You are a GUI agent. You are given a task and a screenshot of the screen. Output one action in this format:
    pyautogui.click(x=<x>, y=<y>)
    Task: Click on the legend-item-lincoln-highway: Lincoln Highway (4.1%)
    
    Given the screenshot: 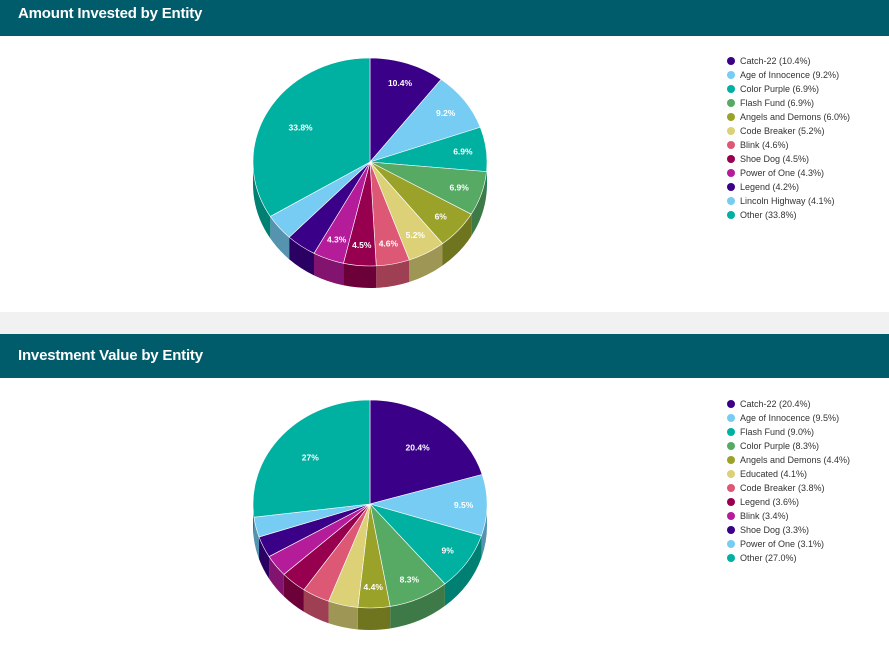 What is the action you would take?
    pyautogui.click(x=788, y=201)
    